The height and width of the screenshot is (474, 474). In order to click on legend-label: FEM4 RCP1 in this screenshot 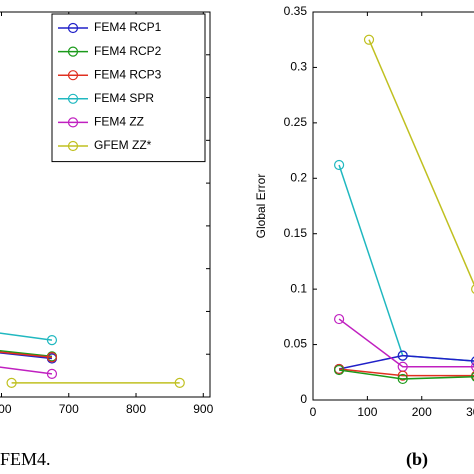, I will do `click(128, 27)`.